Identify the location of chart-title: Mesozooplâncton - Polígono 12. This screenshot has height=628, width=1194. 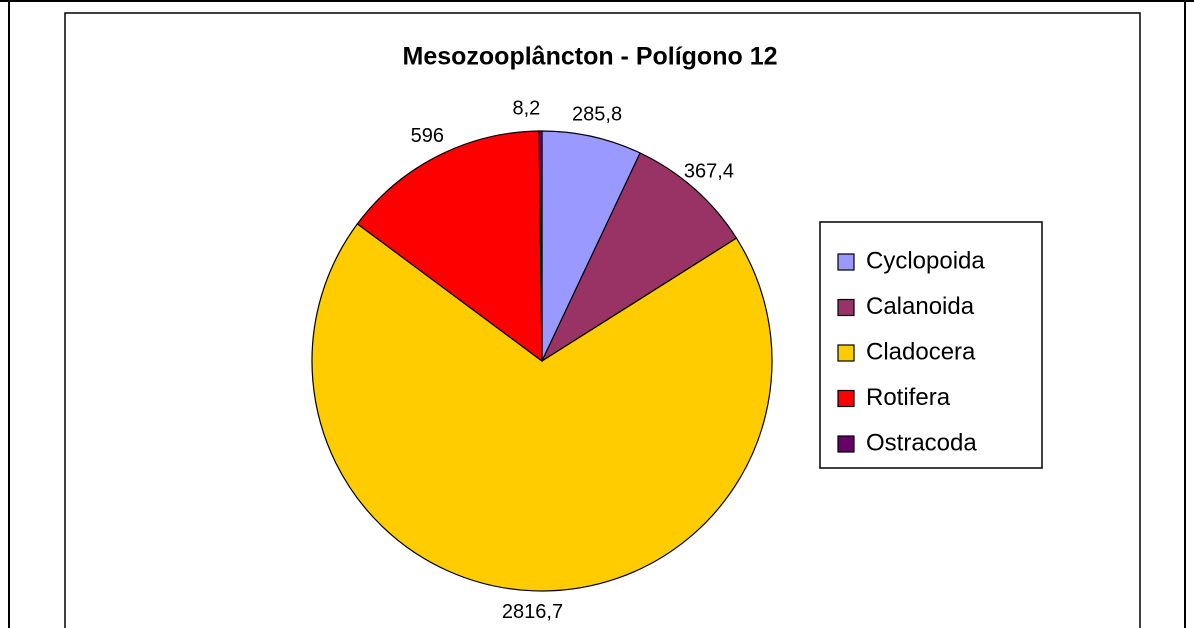
(590, 57).